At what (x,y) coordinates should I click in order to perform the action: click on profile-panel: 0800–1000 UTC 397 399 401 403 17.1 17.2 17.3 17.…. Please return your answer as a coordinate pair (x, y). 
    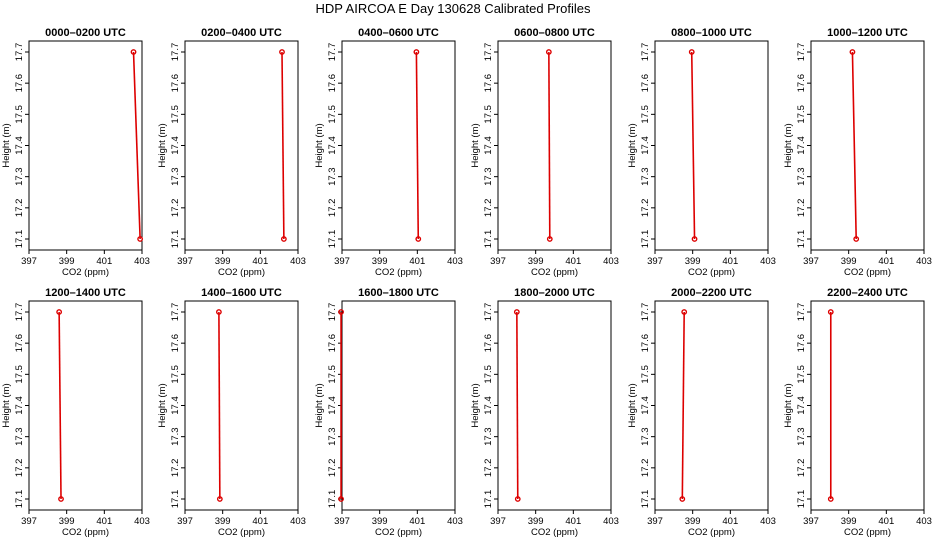
    Looking at the image, I should click on (701, 152).